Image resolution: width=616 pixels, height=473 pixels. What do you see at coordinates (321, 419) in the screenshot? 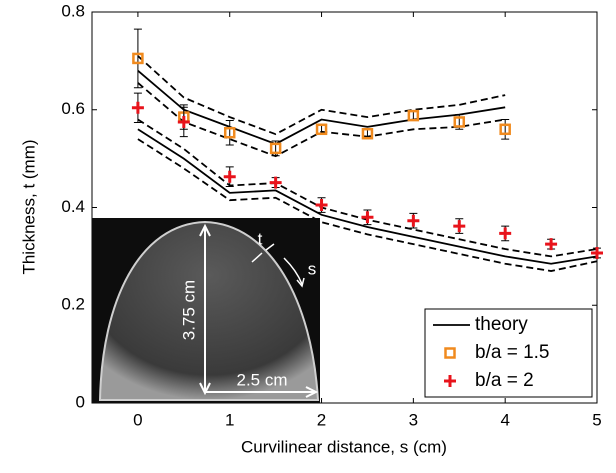
I see `x-tick-label: 2` at bounding box center [321, 419].